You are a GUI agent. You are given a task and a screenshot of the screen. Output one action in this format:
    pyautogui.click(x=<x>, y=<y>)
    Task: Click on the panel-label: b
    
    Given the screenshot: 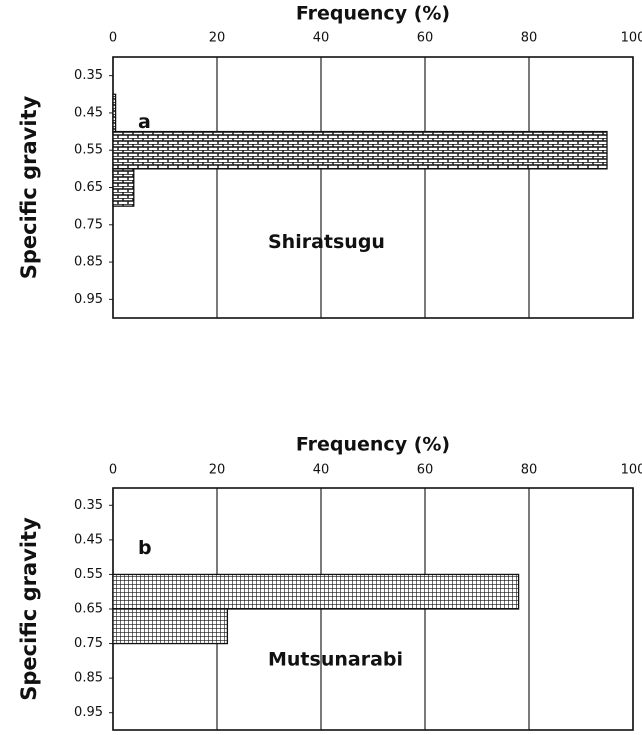 What is the action you would take?
    pyautogui.click(x=145, y=548)
    